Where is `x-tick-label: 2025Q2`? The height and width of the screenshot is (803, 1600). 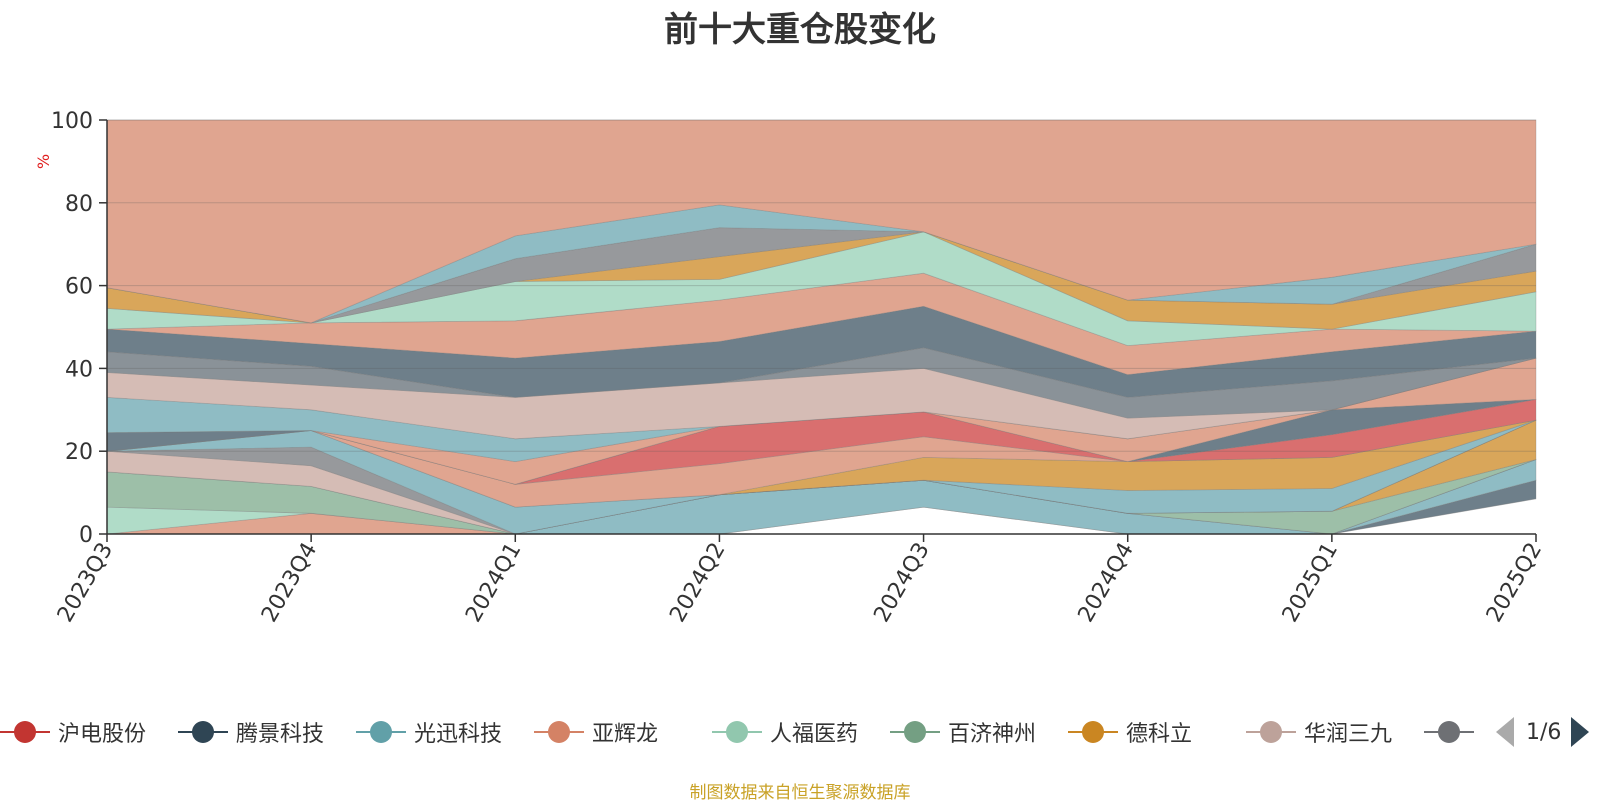 x-tick-label: 2025Q2 is located at coordinates (1514, 583).